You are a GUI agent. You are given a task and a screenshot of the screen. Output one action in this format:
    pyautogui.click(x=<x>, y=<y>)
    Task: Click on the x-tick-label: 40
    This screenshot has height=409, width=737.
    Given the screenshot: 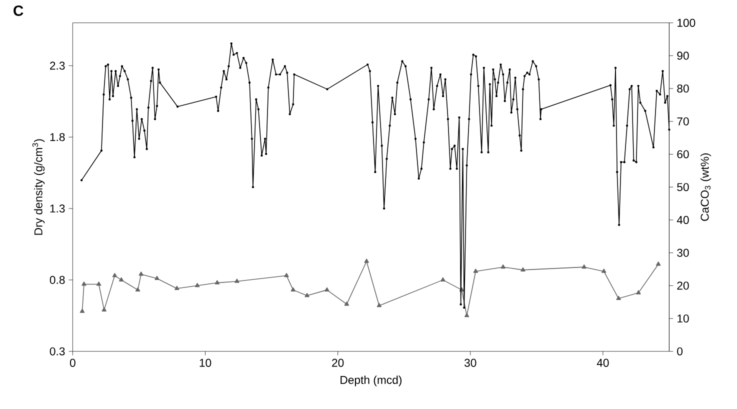 What is the action you would take?
    pyautogui.click(x=602, y=362)
    